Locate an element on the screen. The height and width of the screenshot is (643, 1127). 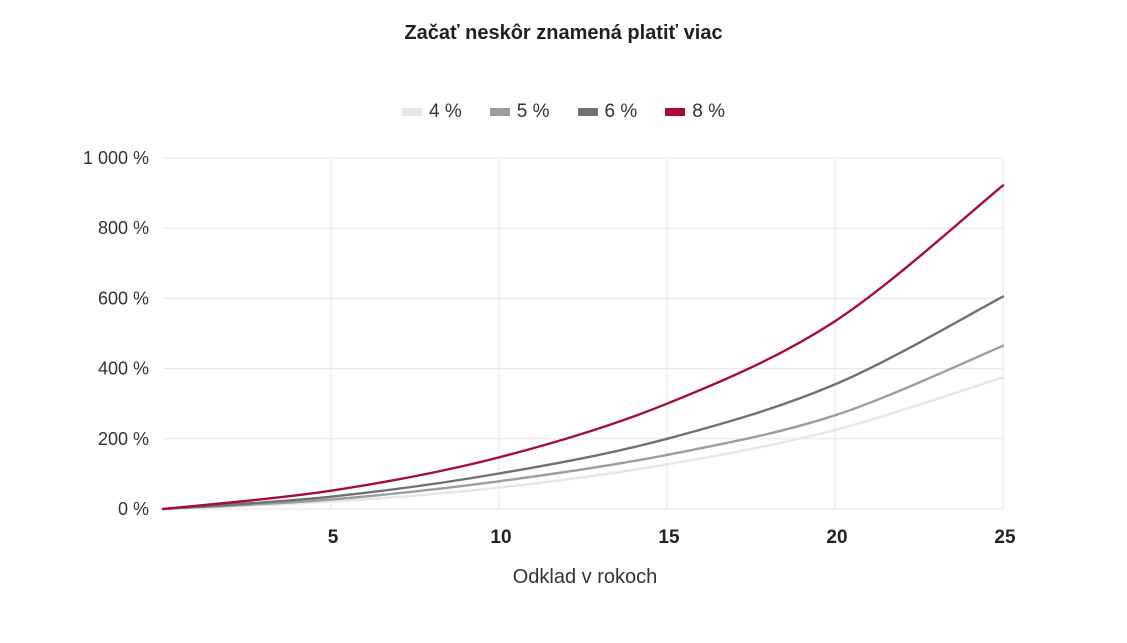
legend-label-6: 6 % is located at coordinates (621, 111).